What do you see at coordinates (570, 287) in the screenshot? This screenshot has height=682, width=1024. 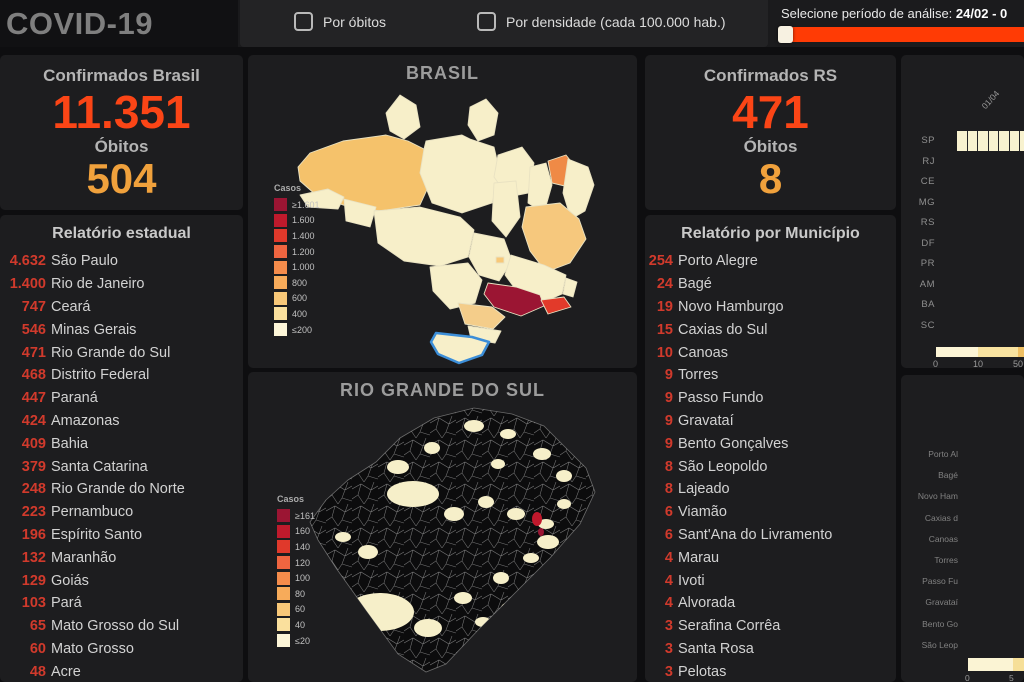 I see `state-espirito-santo` at bounding box center [570, 287].